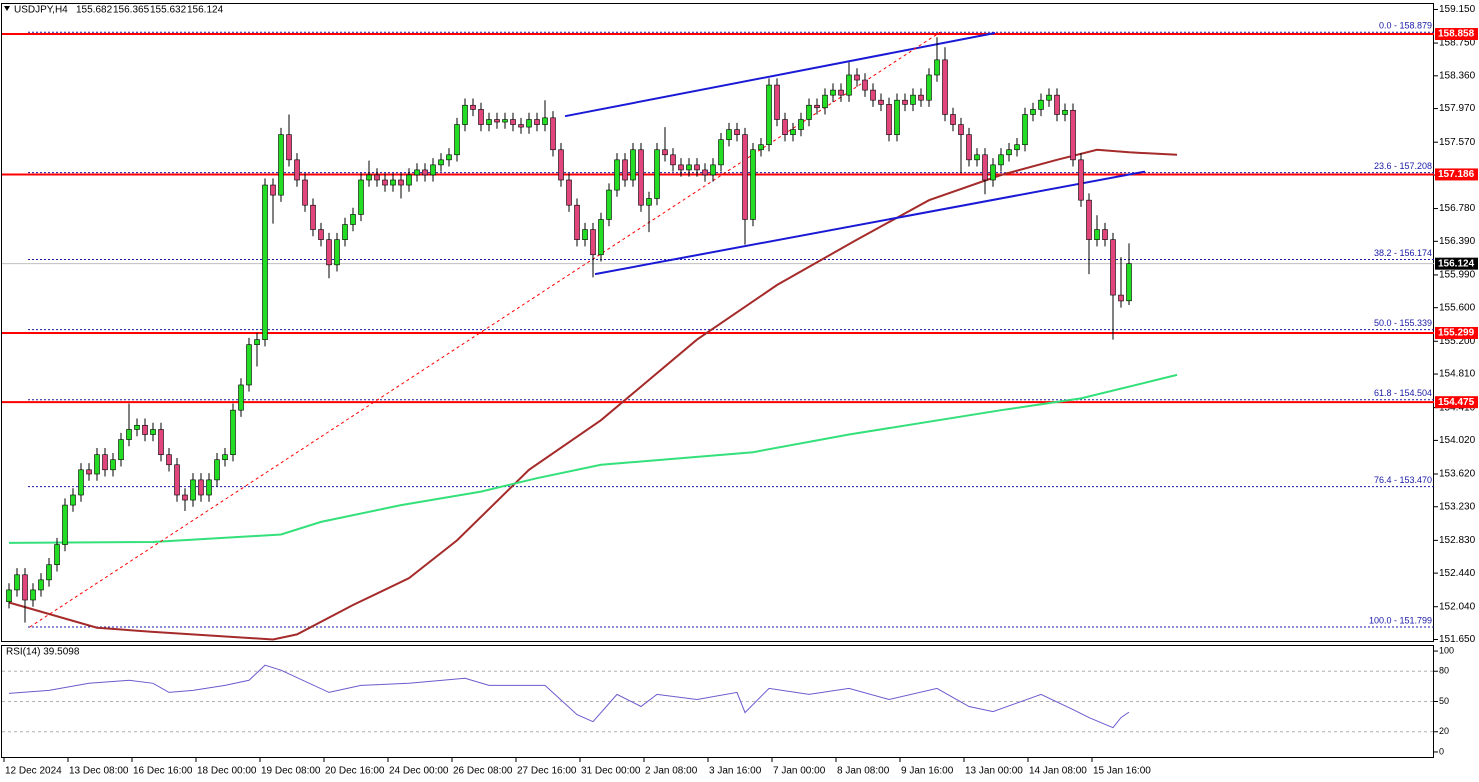 Image resolution: width=1479 pixels, height=782 pixels. Describe the element at coordinates (1403, 166) in the screenshot. I see `fib-label: 23.6 - 157.208` at that location.